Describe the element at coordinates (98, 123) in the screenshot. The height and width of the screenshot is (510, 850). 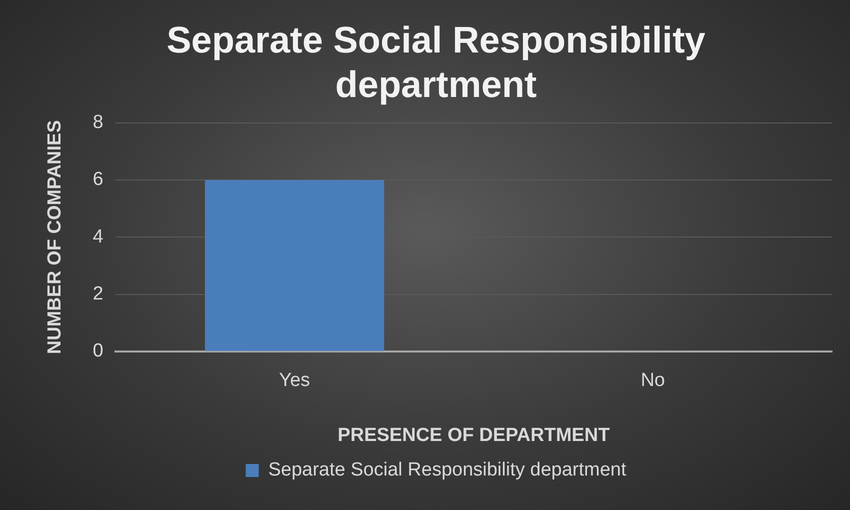
I see `y-tick-label: 8` at that location.